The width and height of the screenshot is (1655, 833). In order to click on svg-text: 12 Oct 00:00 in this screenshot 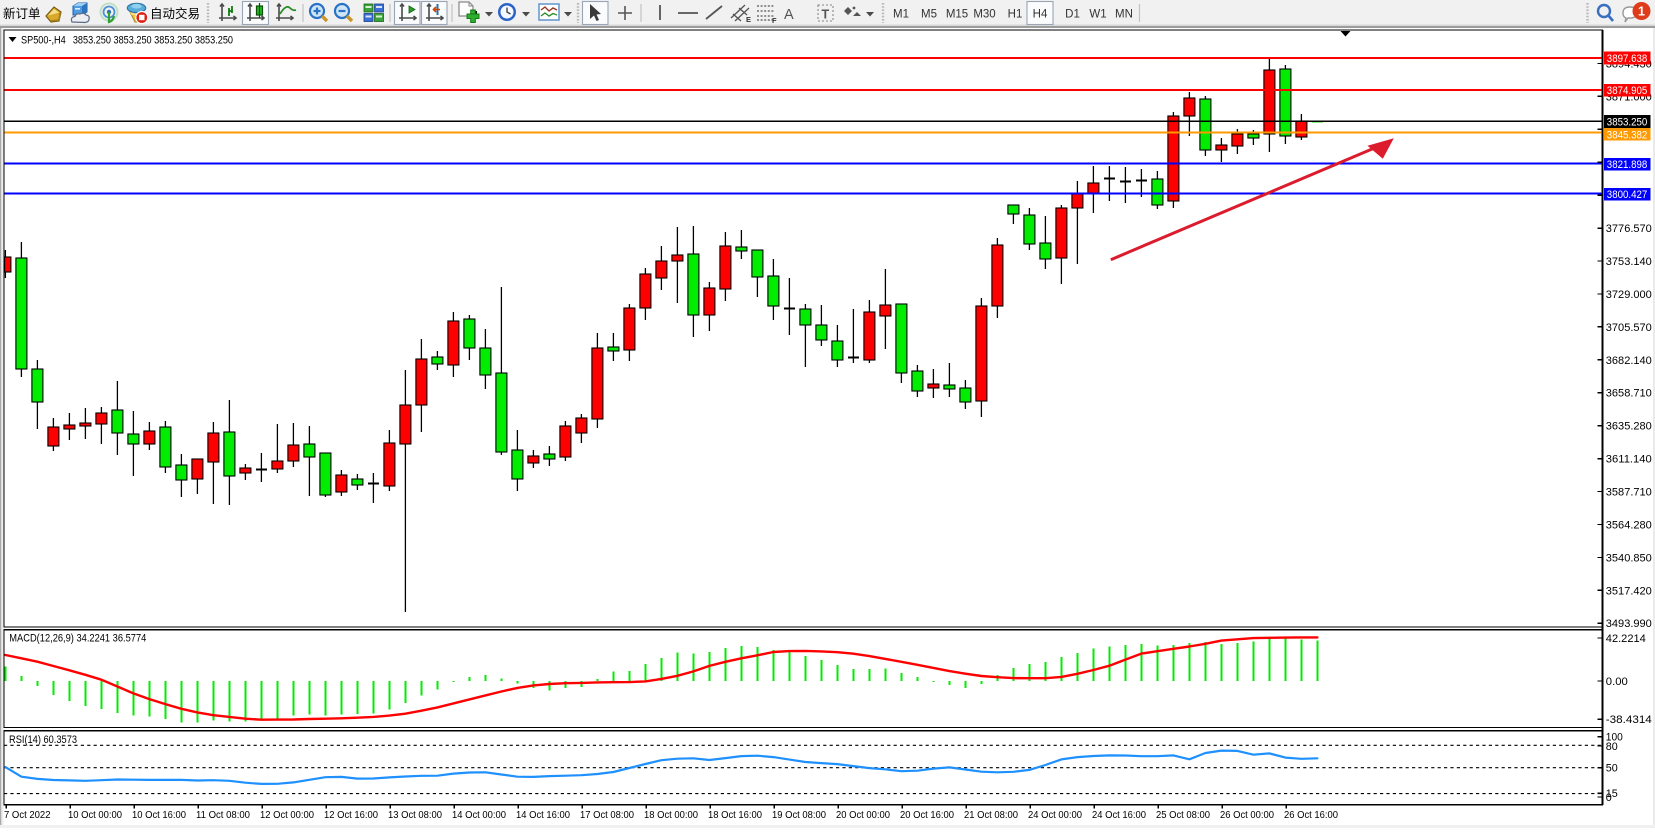, I will do `click(287, 815)`.